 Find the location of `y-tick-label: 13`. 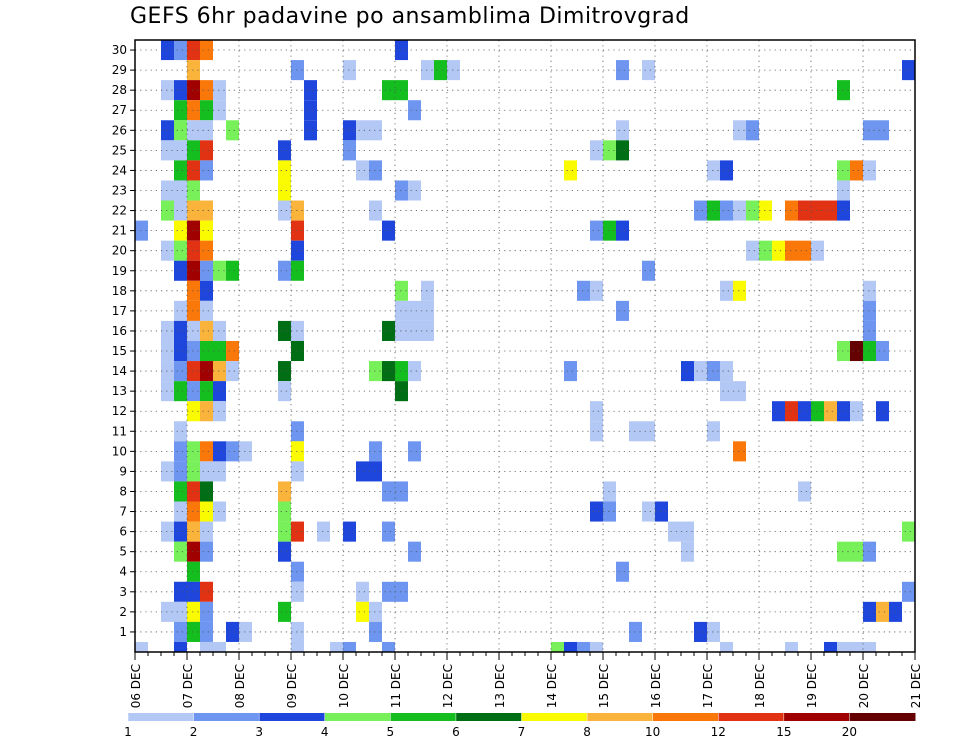

y-tick-label: 13 is located at coordinates (119, 391).